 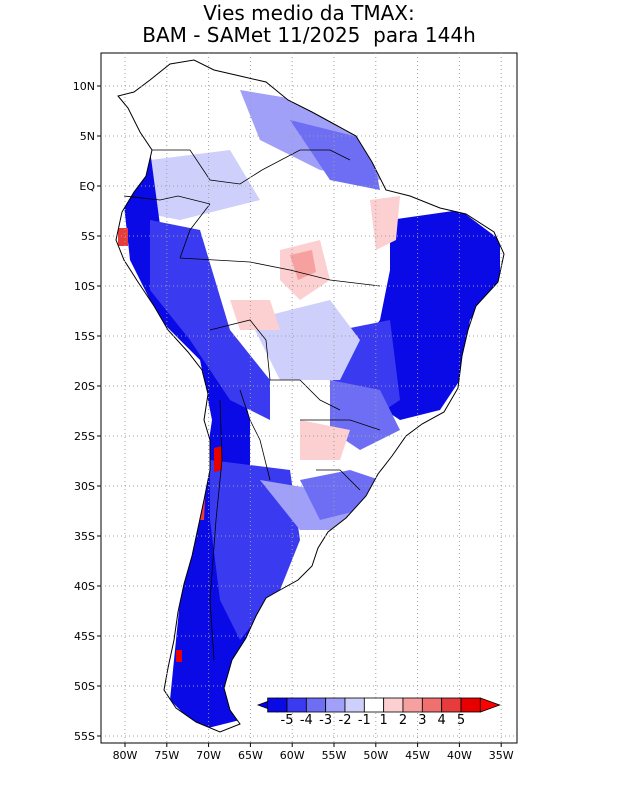 What do you see at coordinates (501, 755) in the screenshot?
I see `lon-tick-label: 35W` at bounding box center [501, 755].